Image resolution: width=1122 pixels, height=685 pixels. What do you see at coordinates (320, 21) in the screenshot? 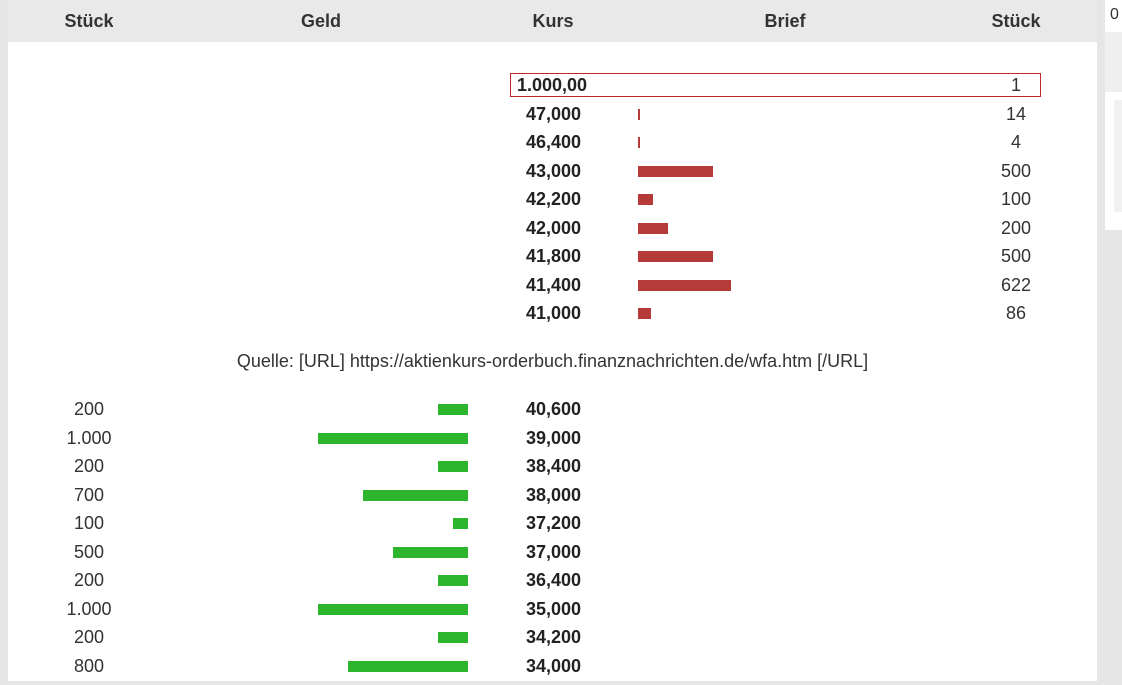
I see `header-bid: Geld` at bounding box center [320, 21].